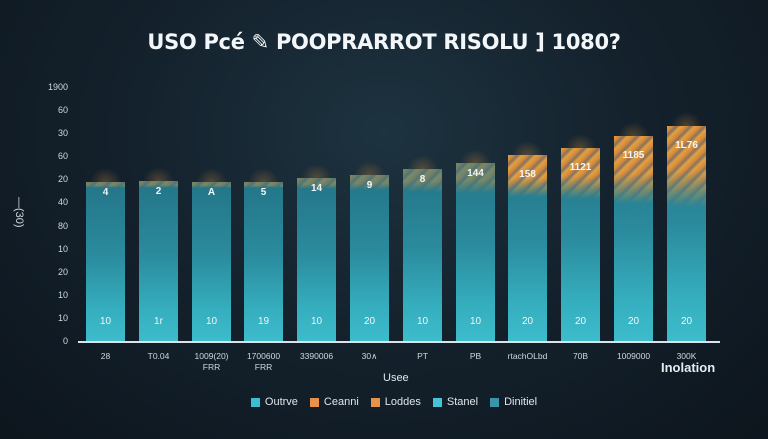 Image resolution: width=768 pixels, height=439 pixels. Describe the element at coordinates (396, 378) in the screenshot. I see `x-axis-label: Usee` at that location.